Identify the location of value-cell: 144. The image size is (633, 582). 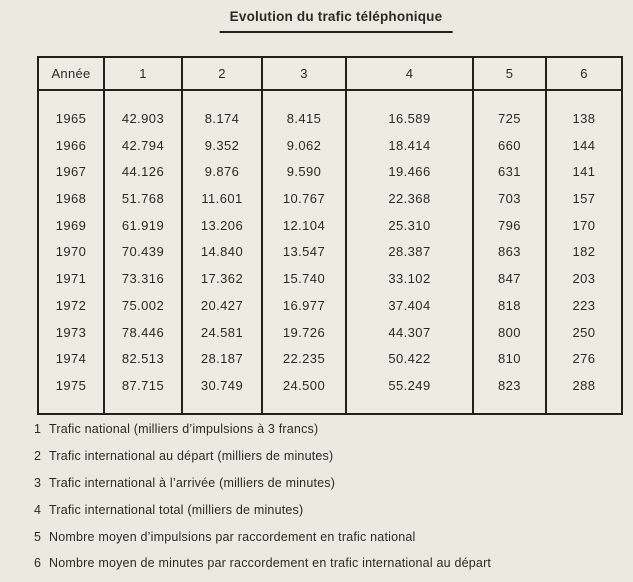
(584, 145).